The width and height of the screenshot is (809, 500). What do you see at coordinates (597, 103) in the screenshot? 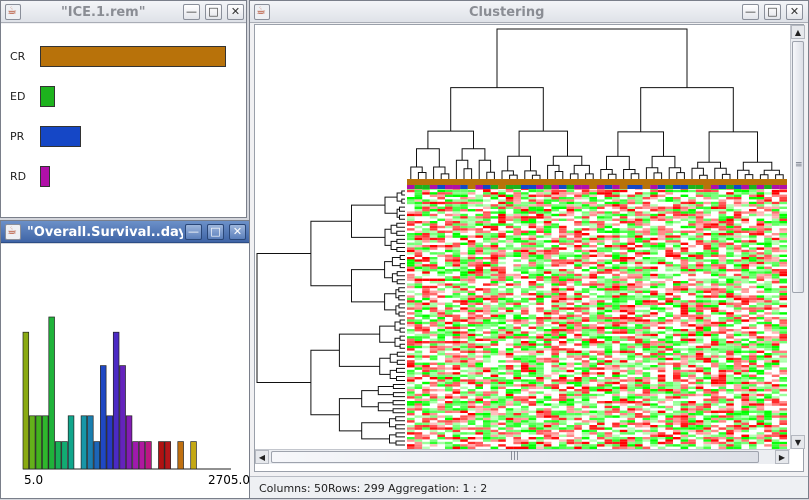
I see `column-dendrogram` at bounding box center [597, 103].